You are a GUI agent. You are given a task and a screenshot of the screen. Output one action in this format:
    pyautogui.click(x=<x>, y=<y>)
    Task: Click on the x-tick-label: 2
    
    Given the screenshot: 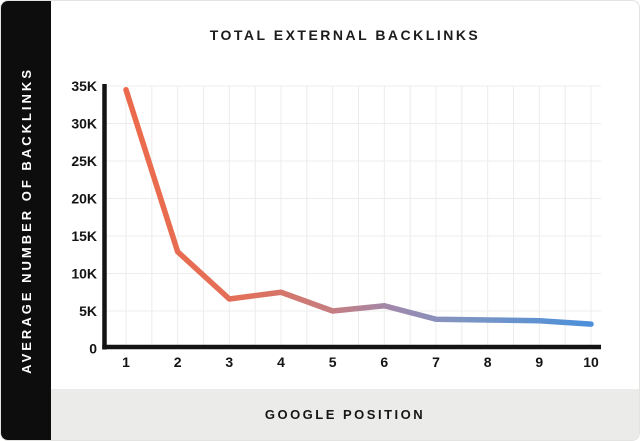 What is the action you would take?
    pyautogui.click(x=178, y=362)
    